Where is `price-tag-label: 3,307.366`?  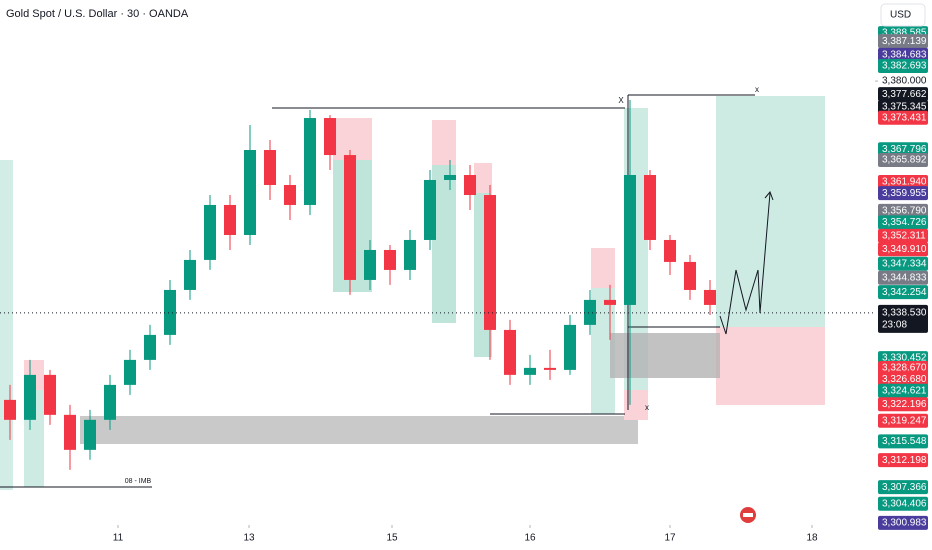 price-tag-label: 3,307.366 is located at coordinates (904, 487).